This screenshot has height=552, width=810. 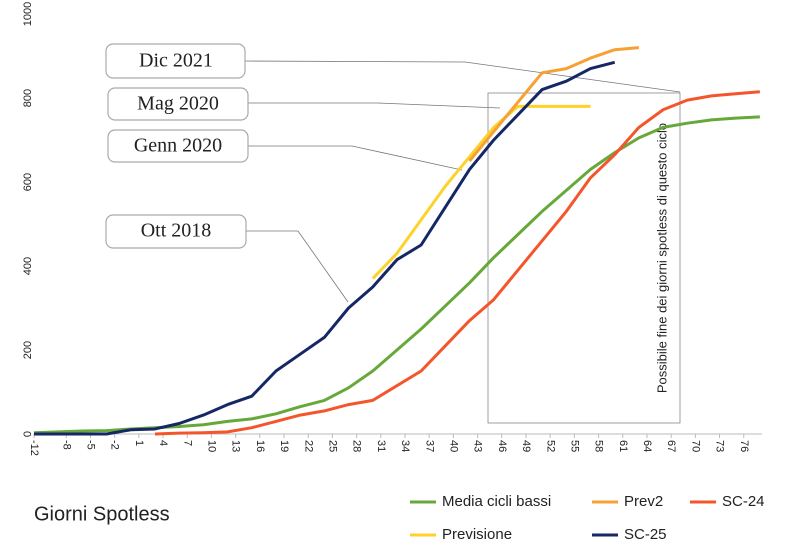 What do you see at coordinates (187, 443) in the screenshot?
I see `x-tick-label: 7` at bounding box center [187, 443].